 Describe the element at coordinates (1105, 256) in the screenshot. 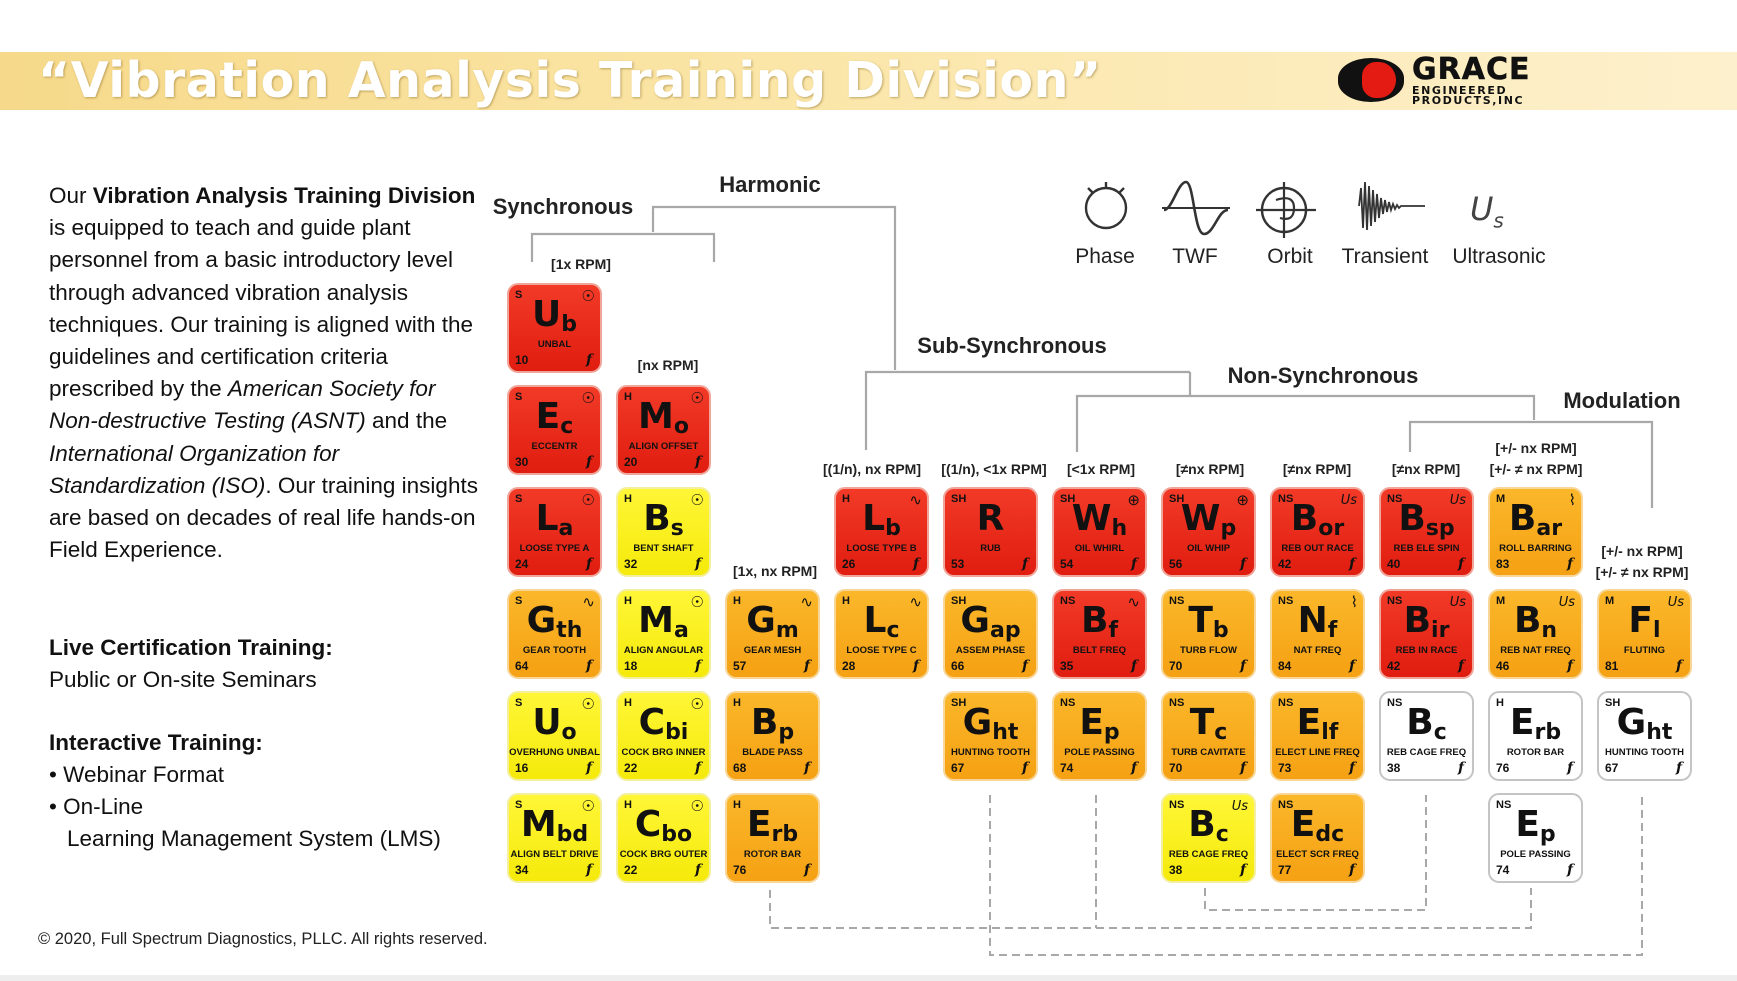

I see `legend-phase: Phase` at that location.